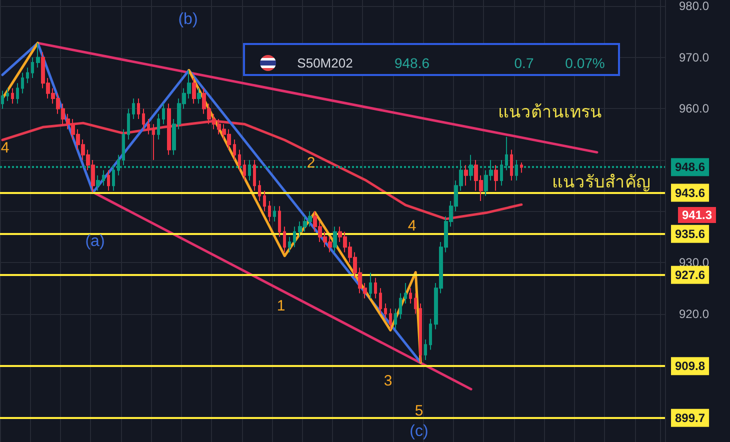 Image resolution: width=730 pixels, height=442 pixels. Describe the element at coordinates (419, 411) in the screenshot. I see `annotation: 5` at that location.